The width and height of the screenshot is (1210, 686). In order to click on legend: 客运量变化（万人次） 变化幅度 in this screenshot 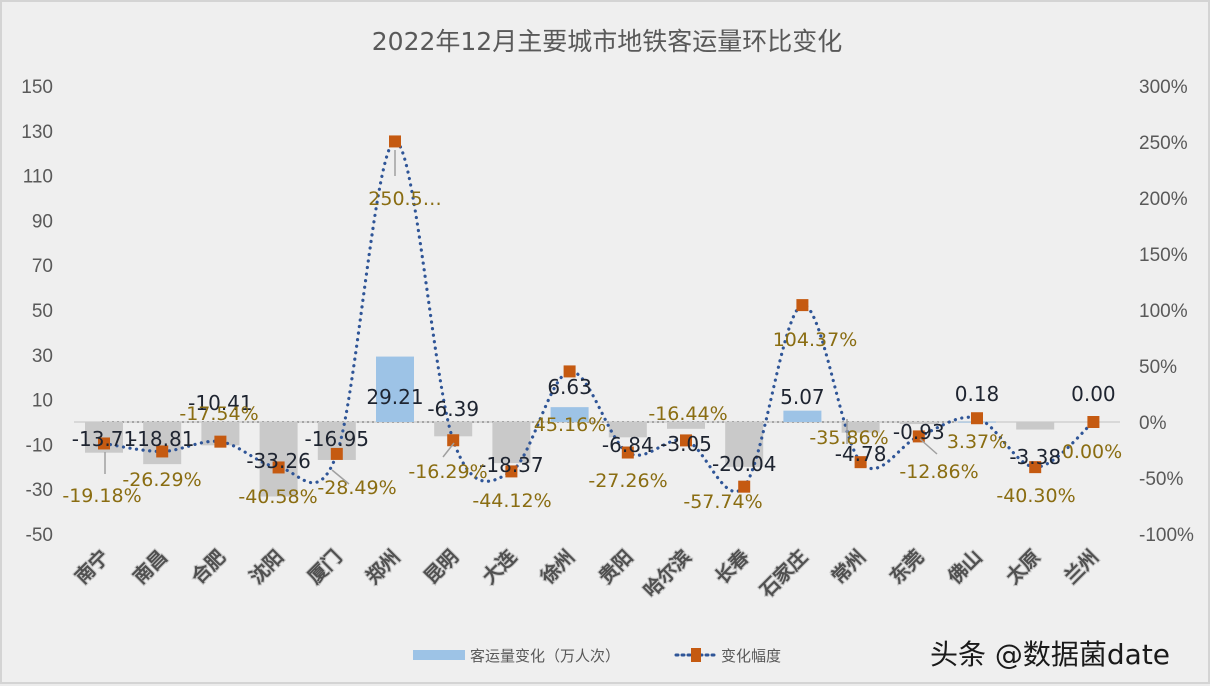, I will do `click(597, 656)`.